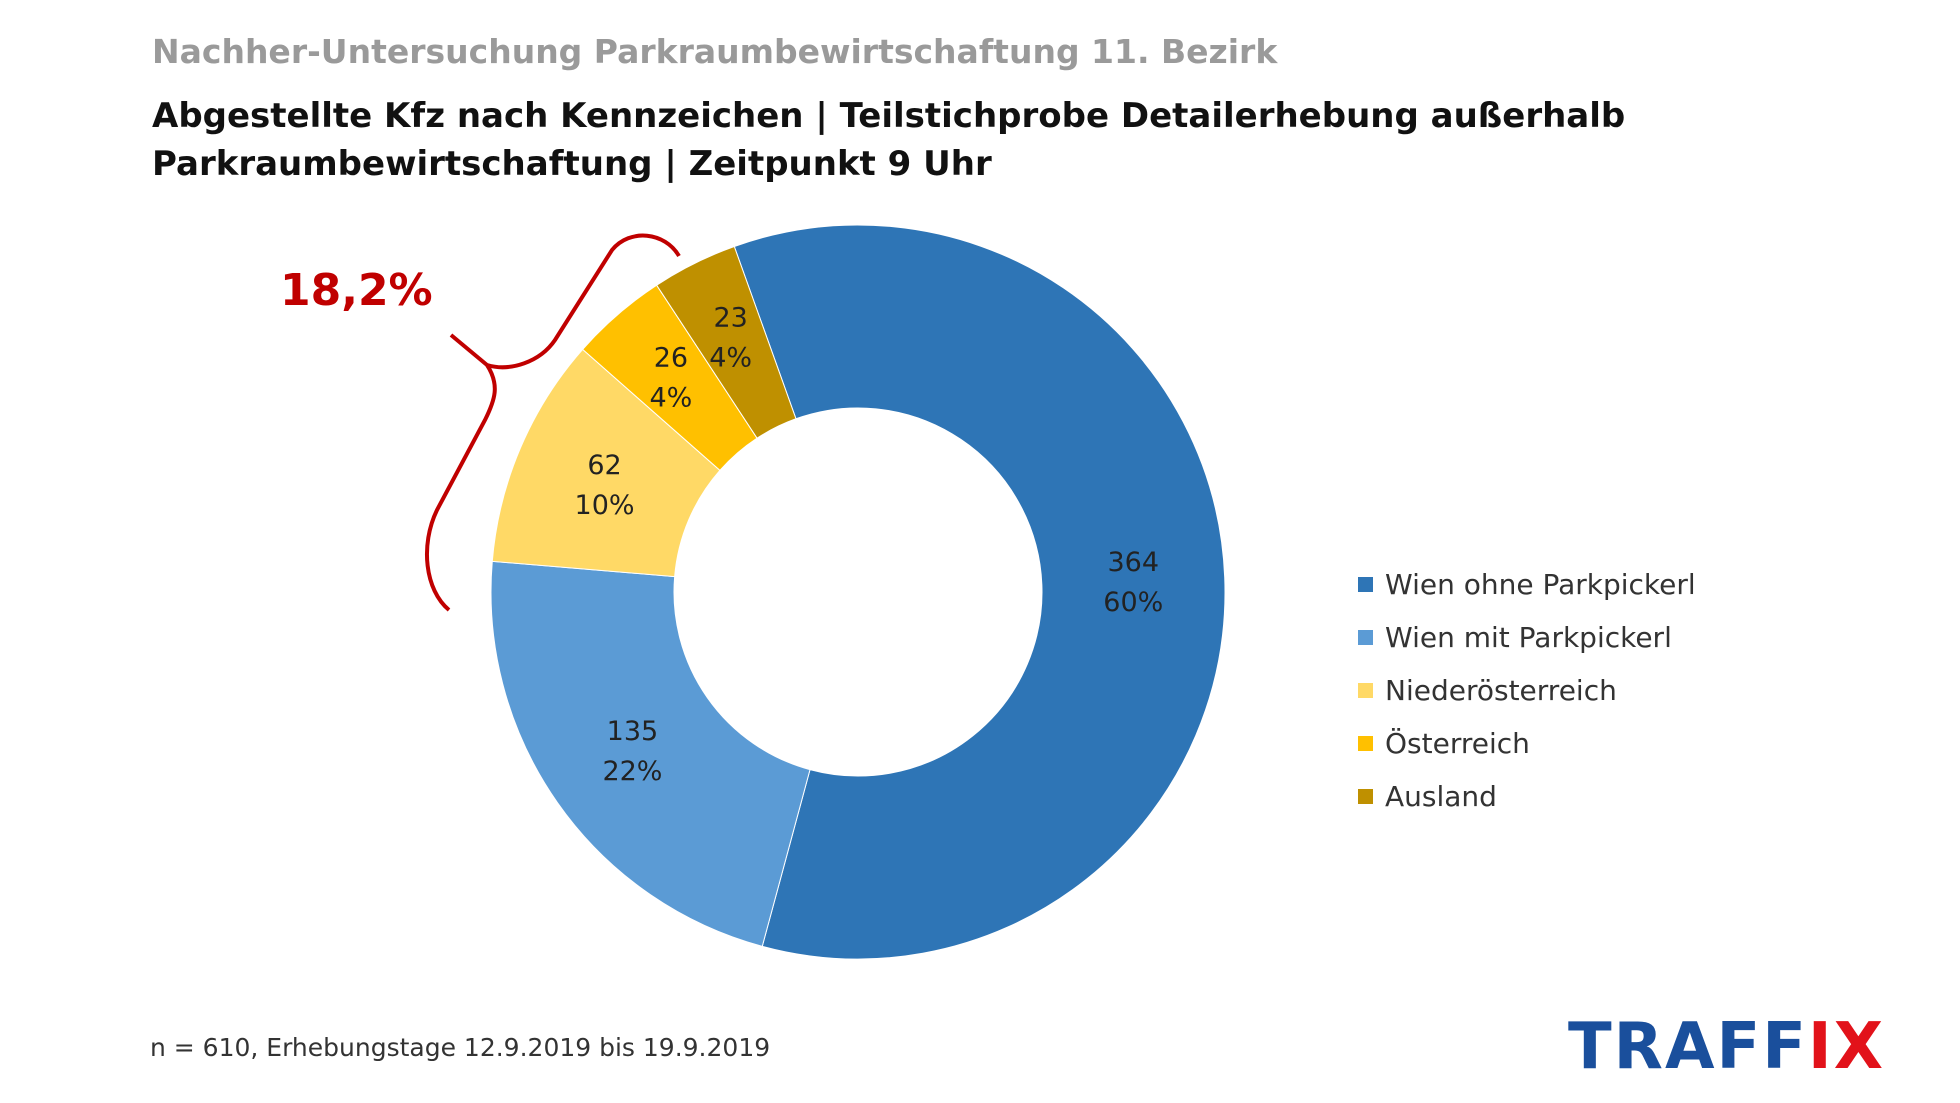 The image size is (1960, 1103). I want to click on data-label-value: 364, so click(1134, 562).